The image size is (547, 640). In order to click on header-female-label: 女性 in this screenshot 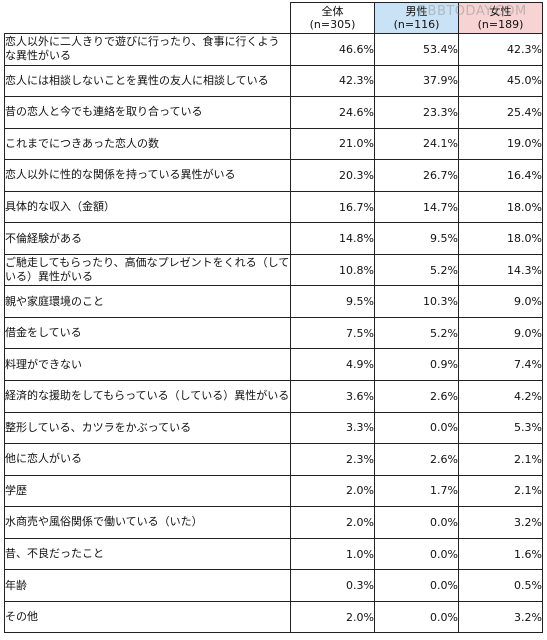, I will do `click(500, 11)`.